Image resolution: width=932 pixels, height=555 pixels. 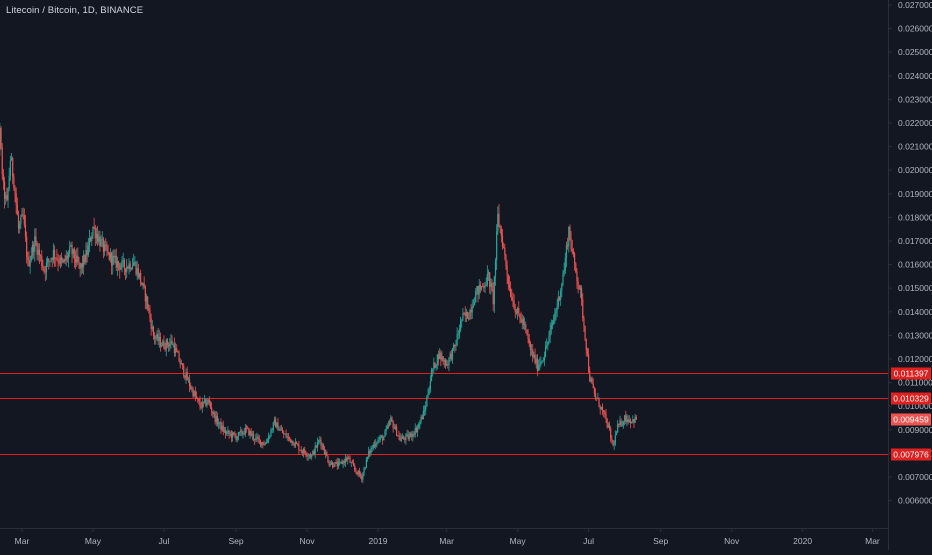 I want to click on x-axis-tick-label: Mar, so click(x=22, y=541).